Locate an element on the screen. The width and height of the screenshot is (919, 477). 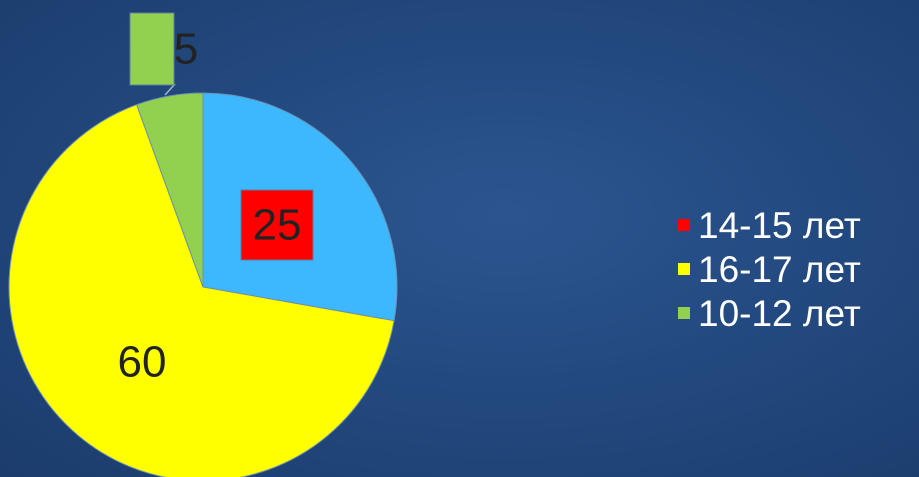
data-label-16-17: 60 is located at coordinates (142, 362).